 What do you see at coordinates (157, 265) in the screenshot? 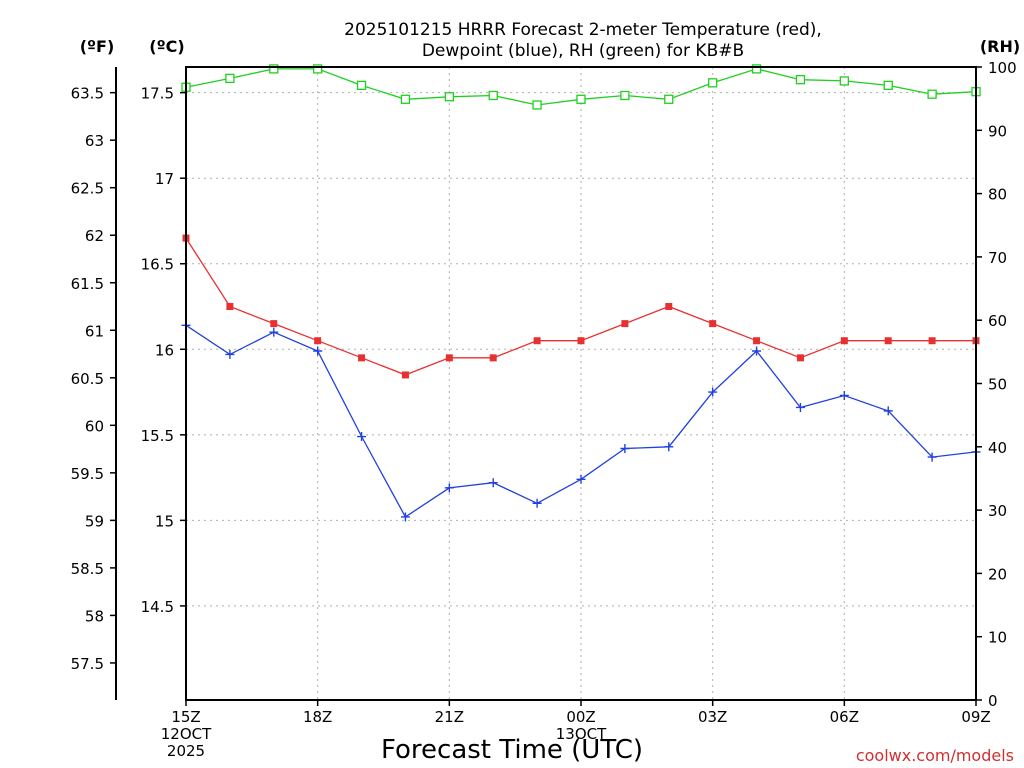
I see `celsius-tick-label: 16.5` at bounding box center [157, 265].